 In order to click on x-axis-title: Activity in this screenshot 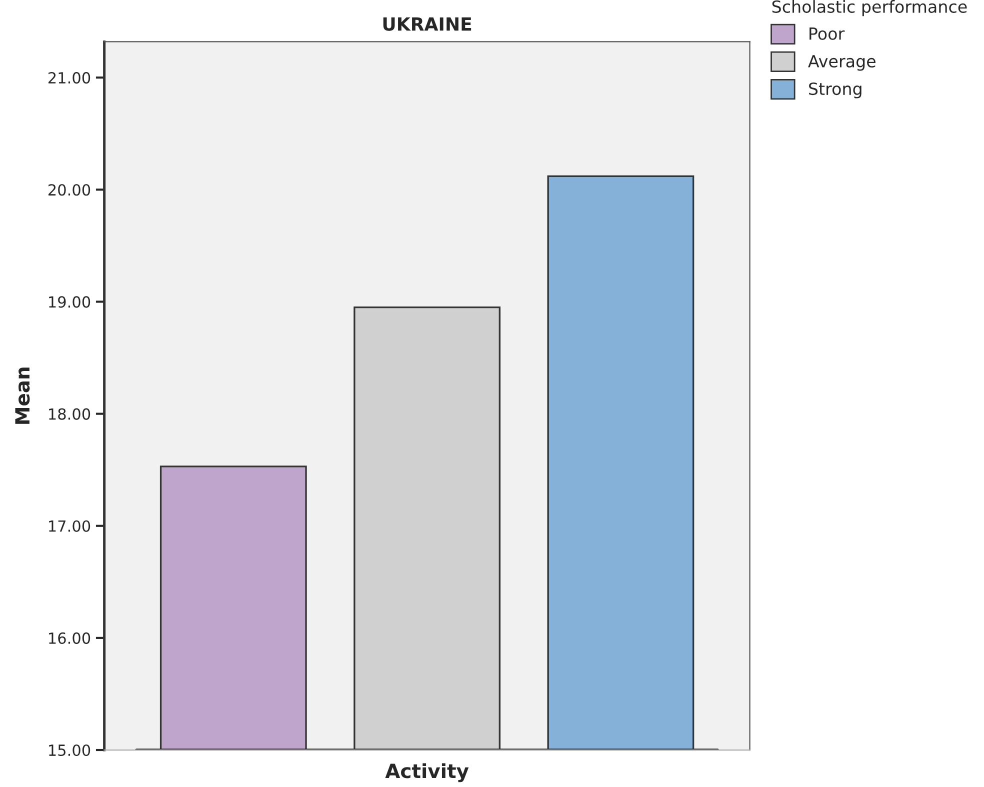, I will do `click(427, 772)`.